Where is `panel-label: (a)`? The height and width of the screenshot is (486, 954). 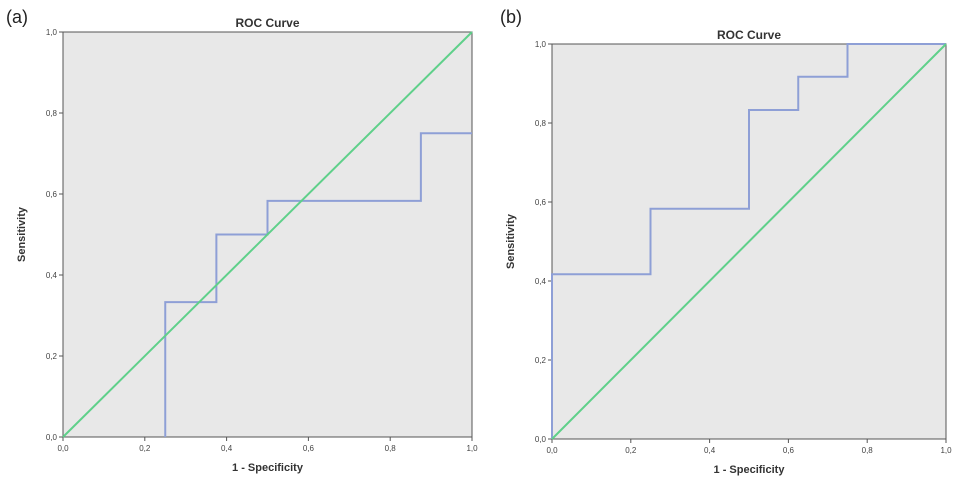 panel-label: (a) is located at coordinates (17, 17).